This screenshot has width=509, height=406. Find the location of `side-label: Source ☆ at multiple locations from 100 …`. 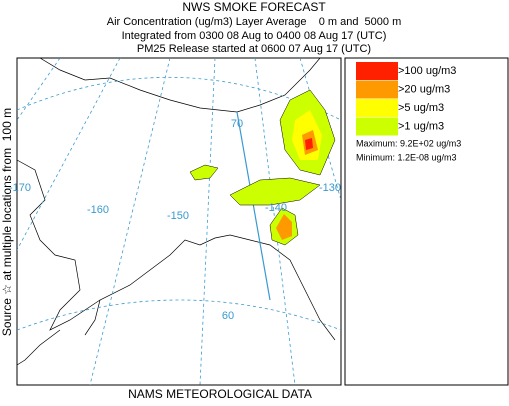

side-label: Source ☆ at multiple locations from 100 … is located at coordinates (7, 222).